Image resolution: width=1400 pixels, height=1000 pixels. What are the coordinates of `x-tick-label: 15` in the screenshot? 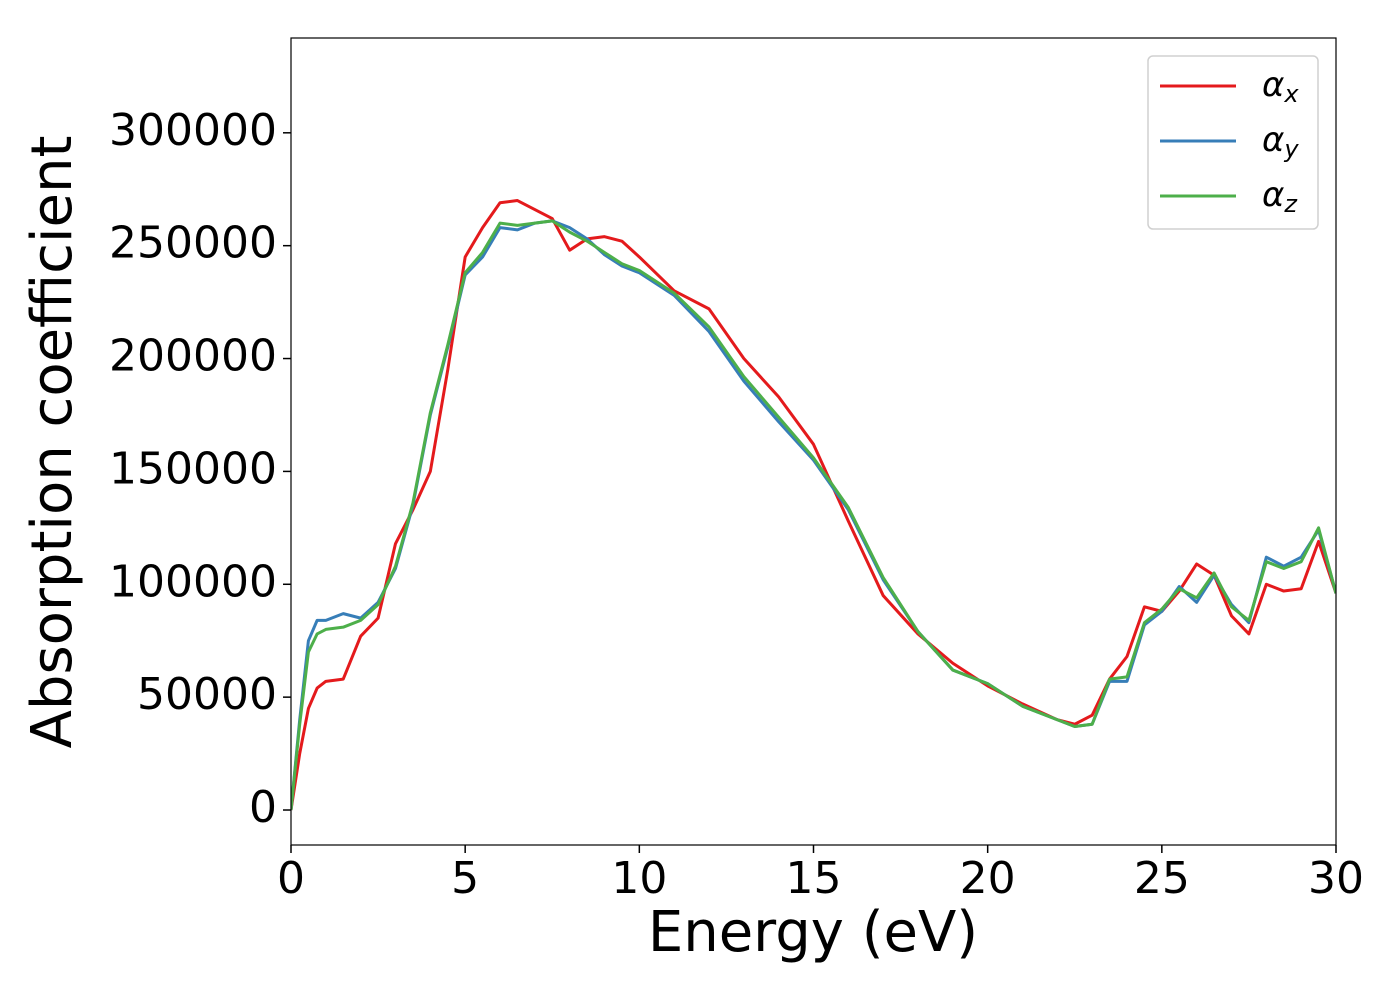 It's located at (814, 878).